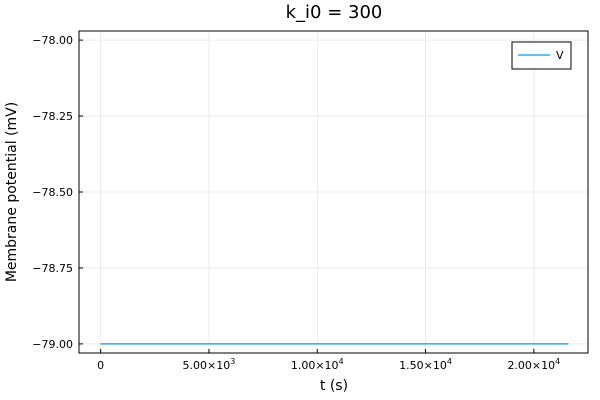 This screenshot has width=600, height=400. Describe the element at coordinates (52, 268) in the screenshot. I see `y-tick-label: −78.75` at that location.